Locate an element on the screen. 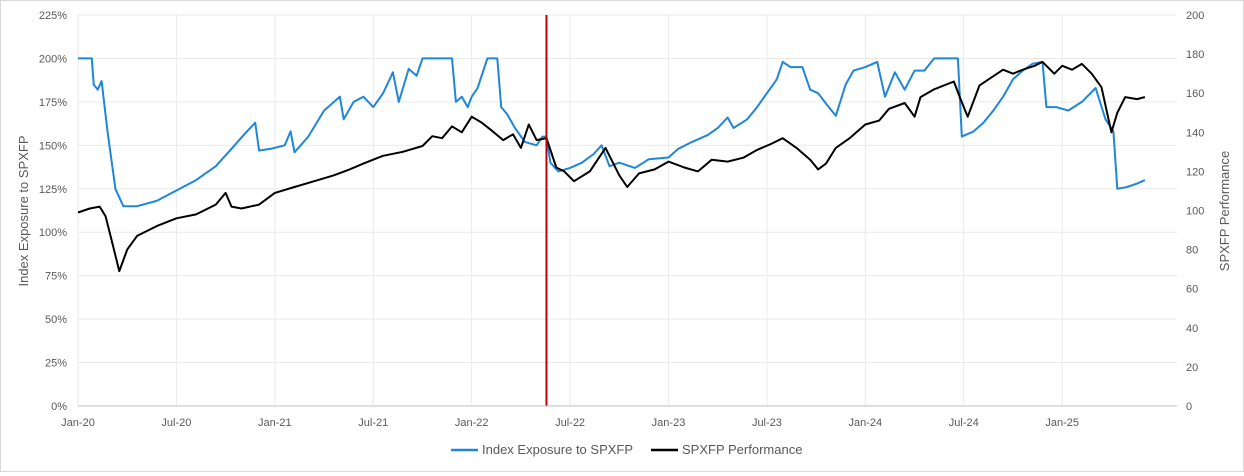 The height and width of the screenshot is (476, 1244). left-tick-label: 50% is located at coordinates (56, 320).